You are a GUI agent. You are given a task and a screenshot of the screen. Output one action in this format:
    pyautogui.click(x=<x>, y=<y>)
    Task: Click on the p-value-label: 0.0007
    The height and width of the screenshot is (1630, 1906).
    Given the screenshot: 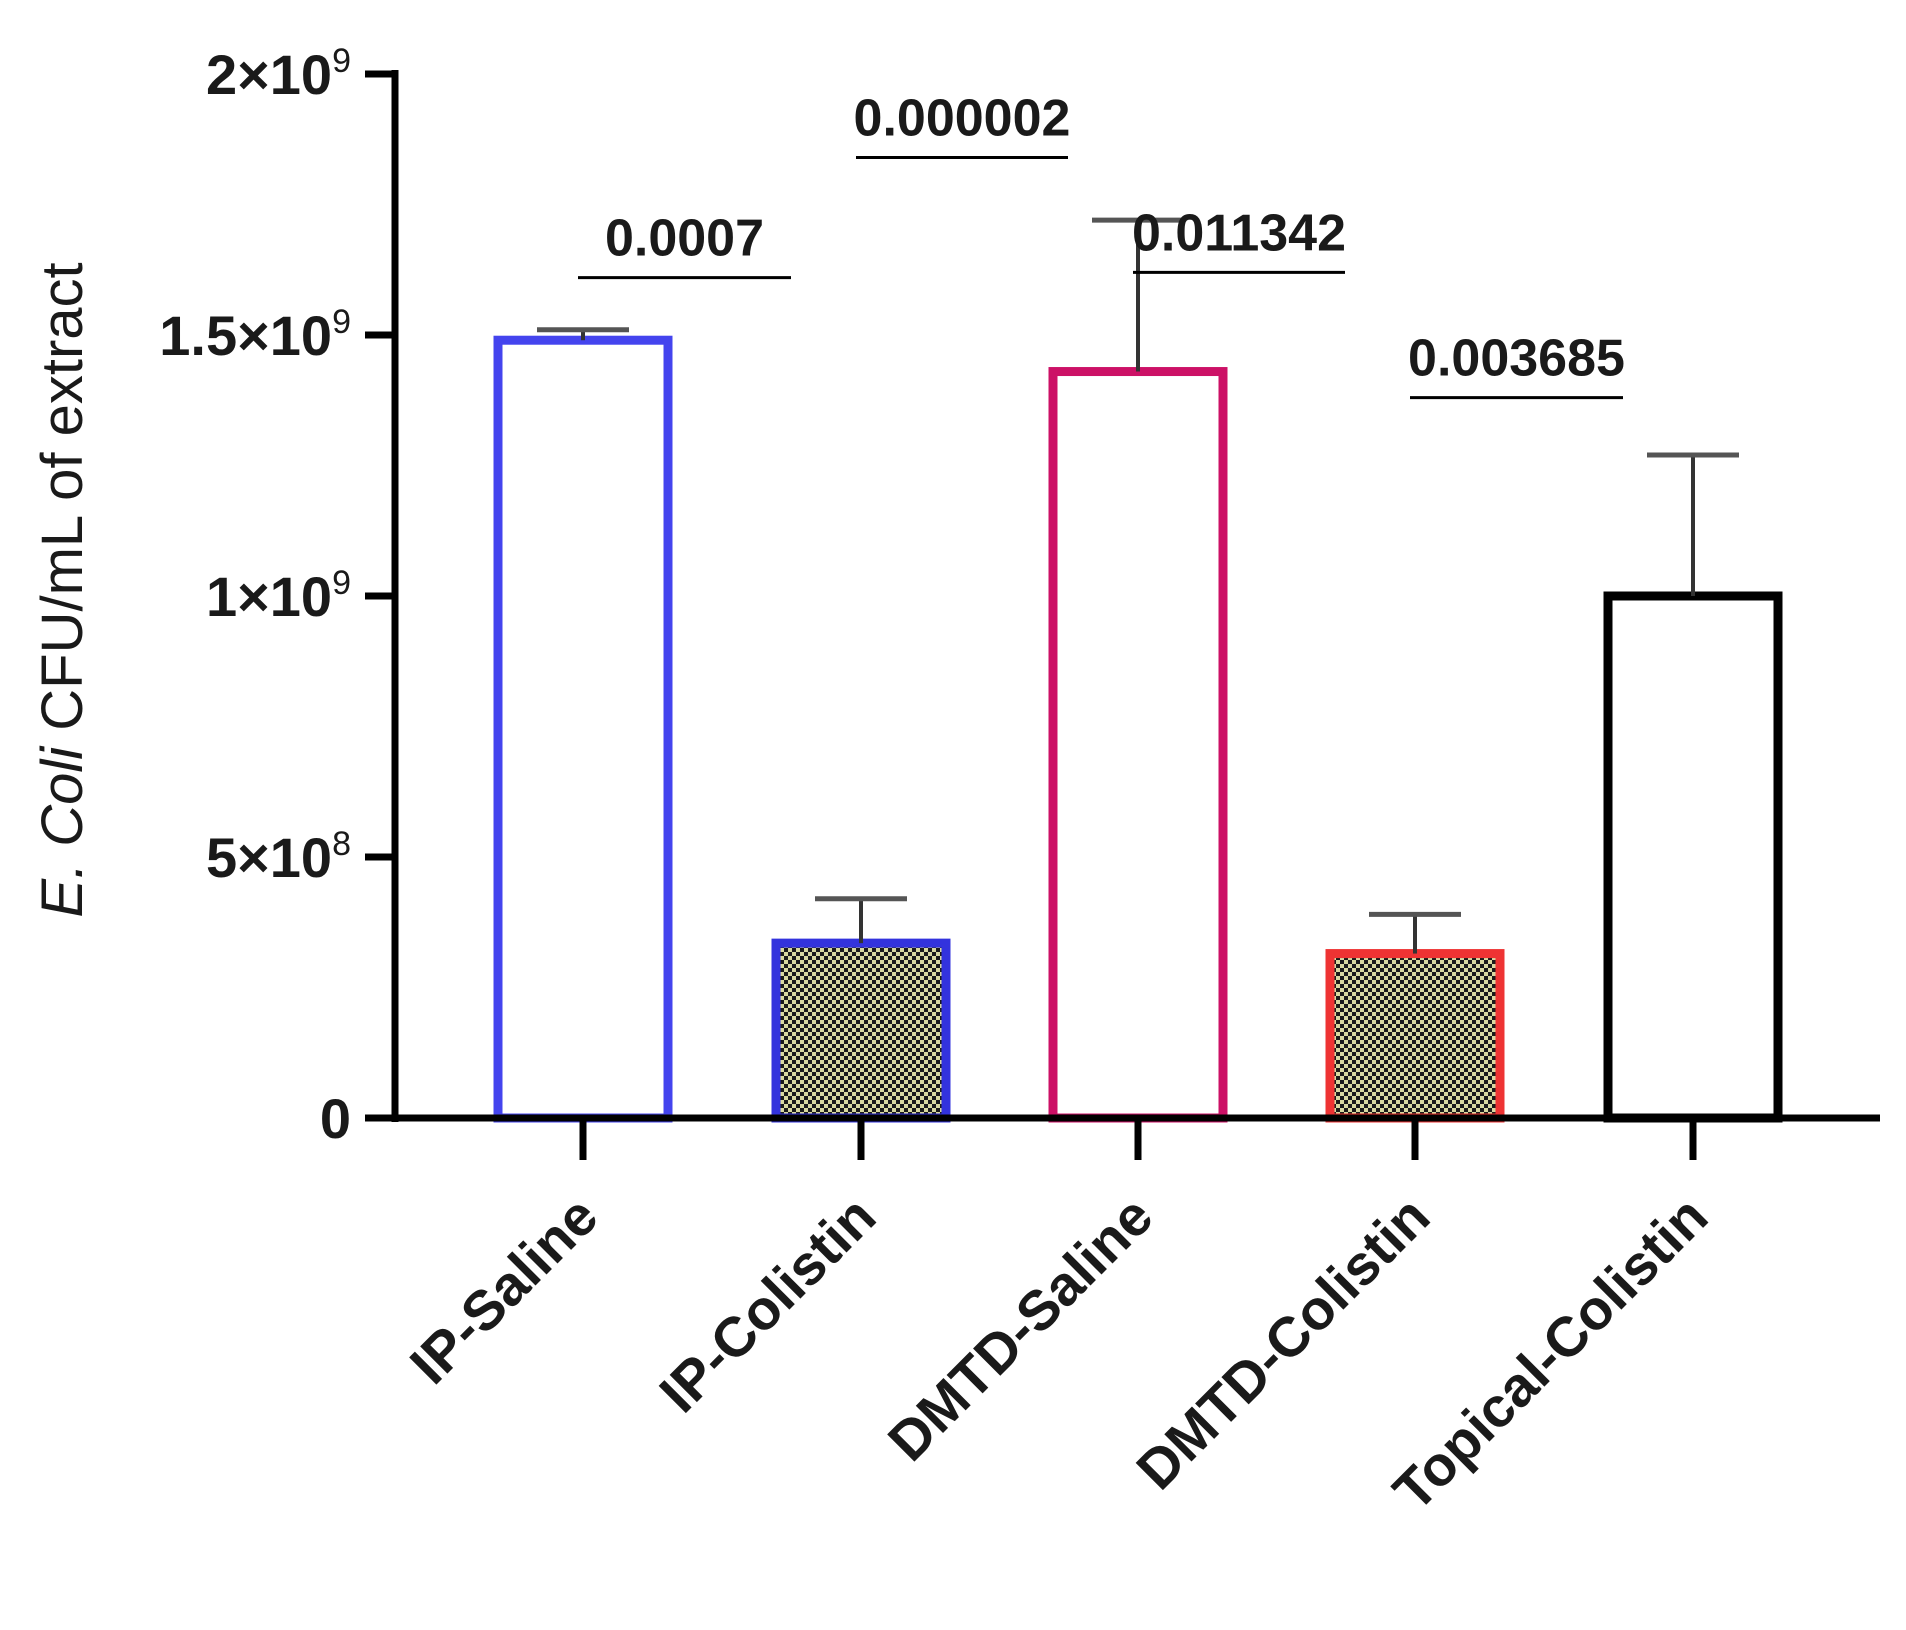 What is the action you would take?
    pyautogui.click(x=684, y=239)
    